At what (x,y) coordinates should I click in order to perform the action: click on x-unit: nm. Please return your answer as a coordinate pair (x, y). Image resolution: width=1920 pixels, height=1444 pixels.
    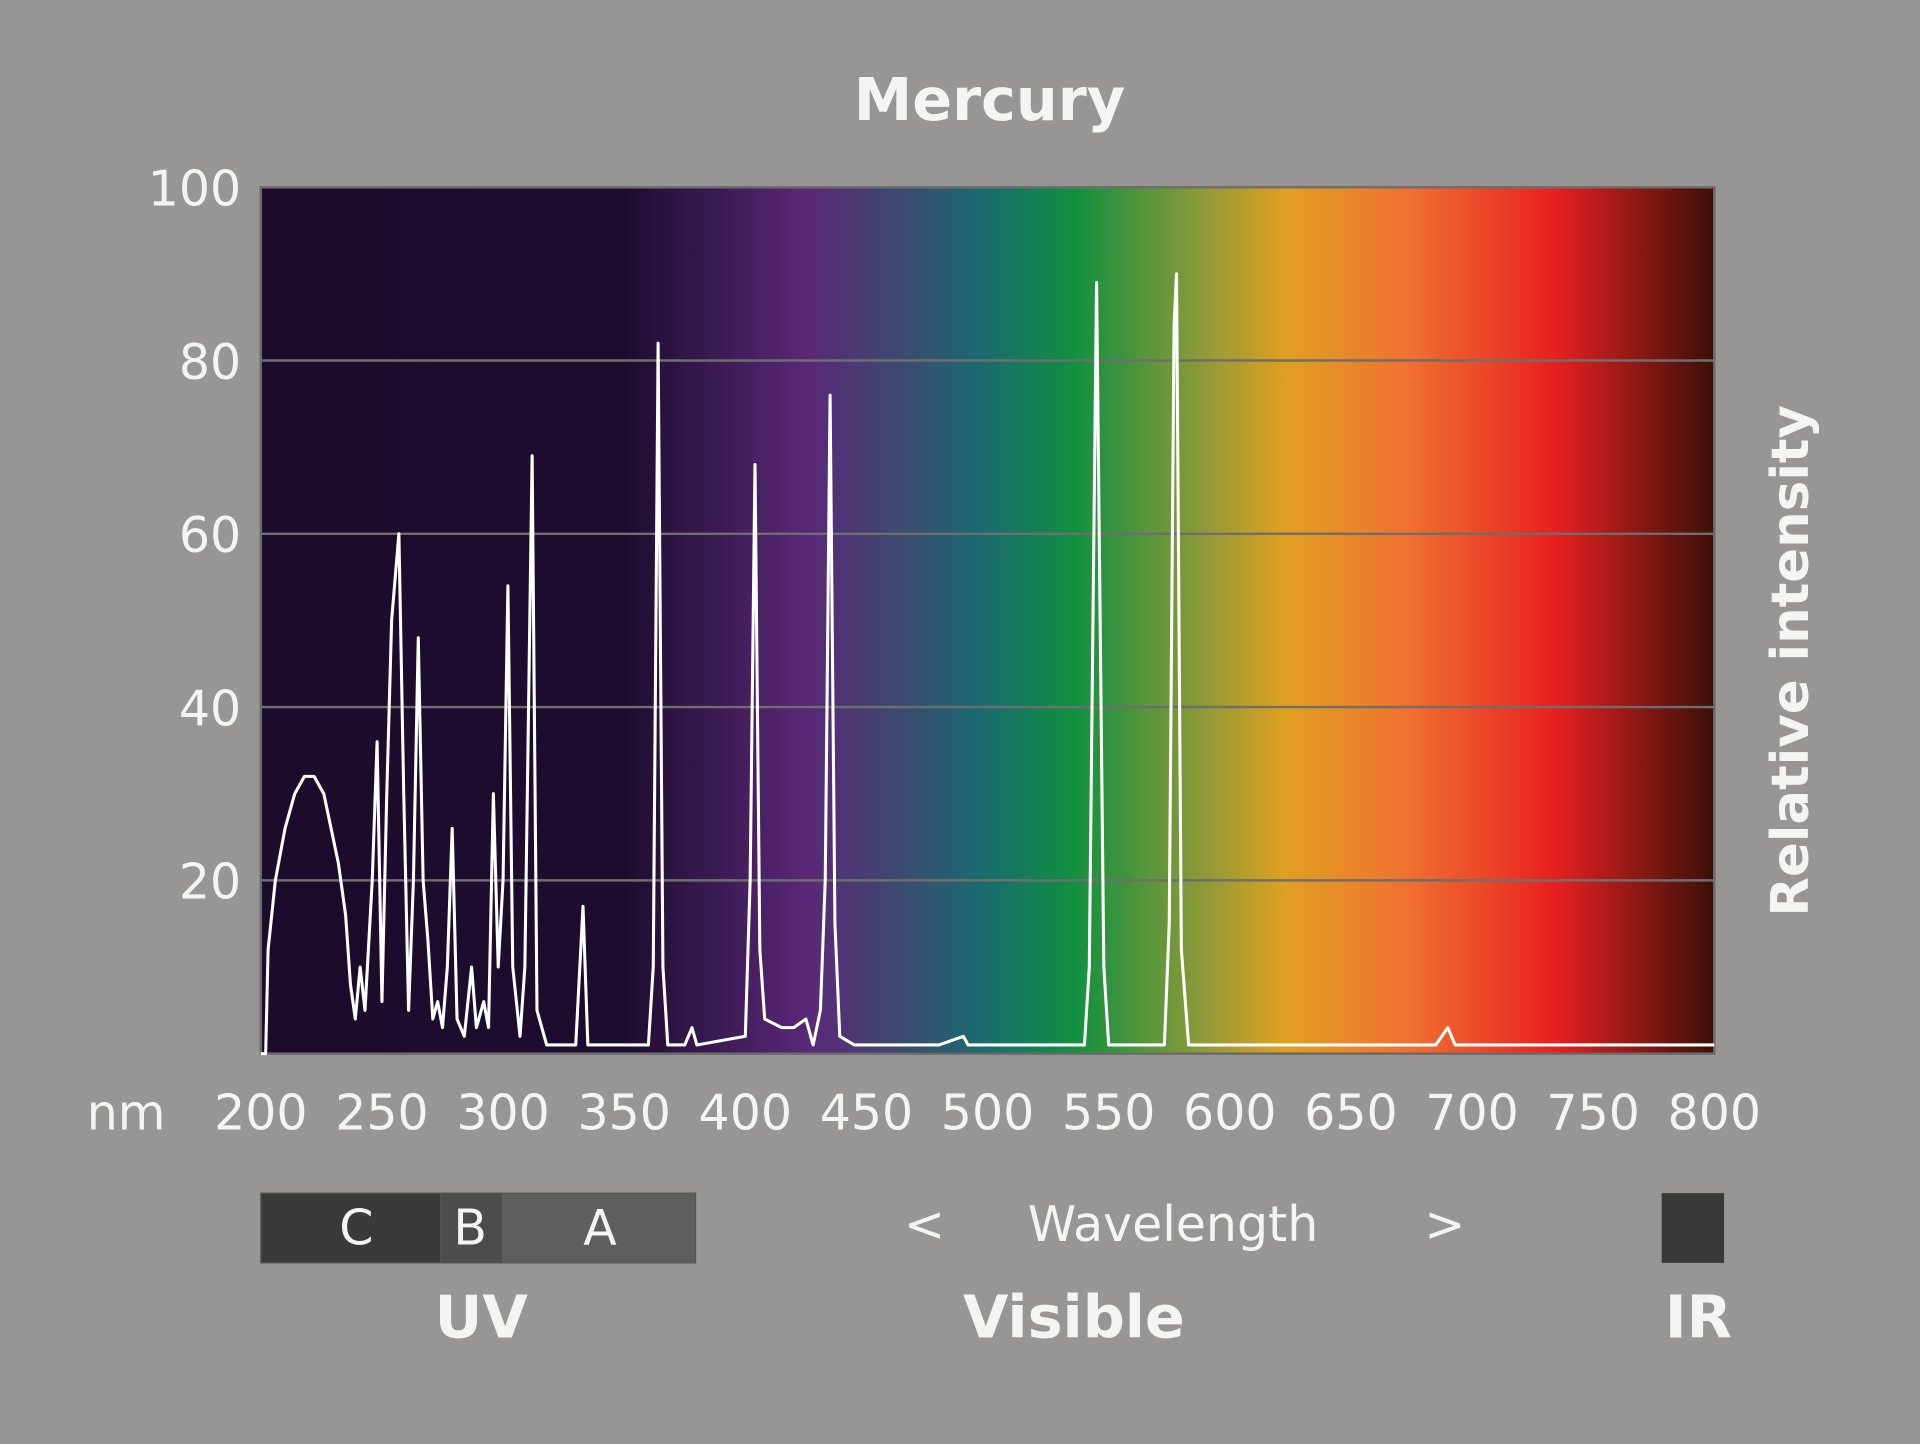
    Looking at the image, I should click on (126, 1113).